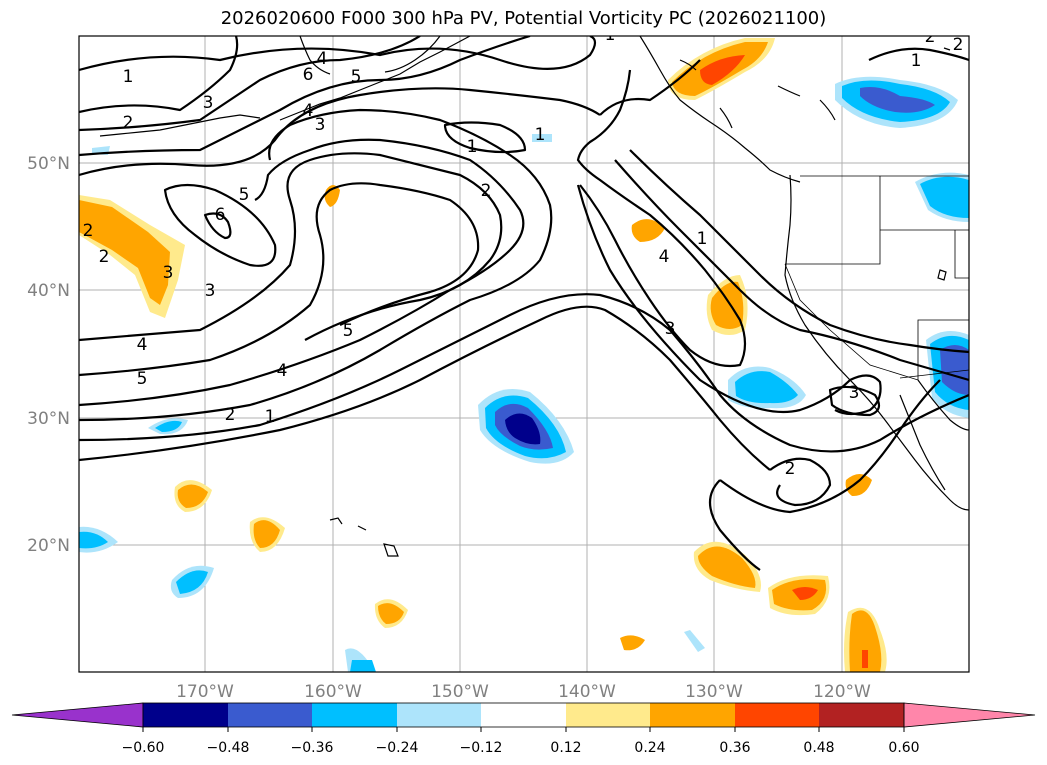  Describe the element at coordinates (333, 692) in the screenshot. I see `lon-label: 160°W` at that location.